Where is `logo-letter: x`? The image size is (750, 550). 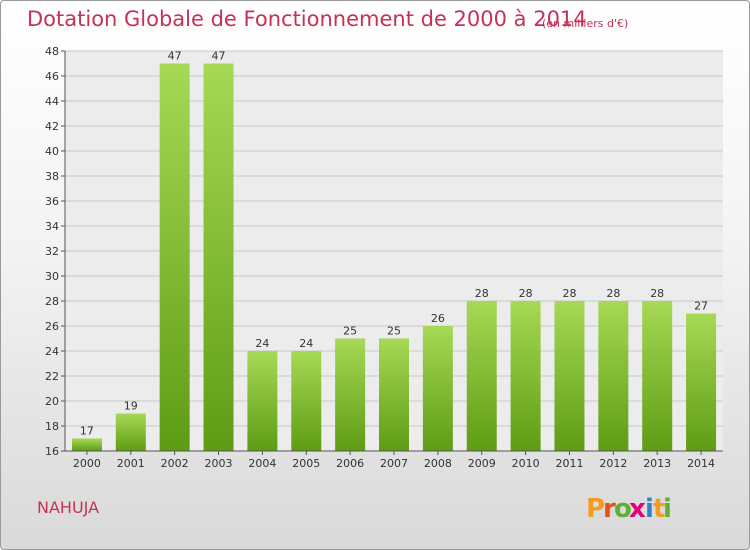 logo-letter: x is located at coordinates (637, 509).